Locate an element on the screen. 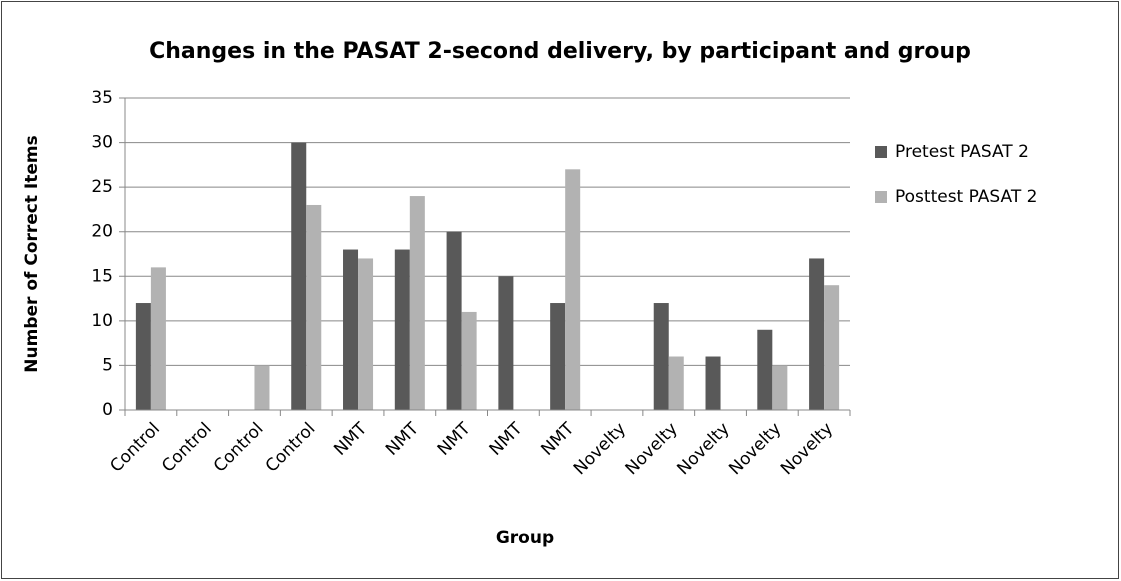  y-tick-label: 0 is located at coordinates (107, 410).